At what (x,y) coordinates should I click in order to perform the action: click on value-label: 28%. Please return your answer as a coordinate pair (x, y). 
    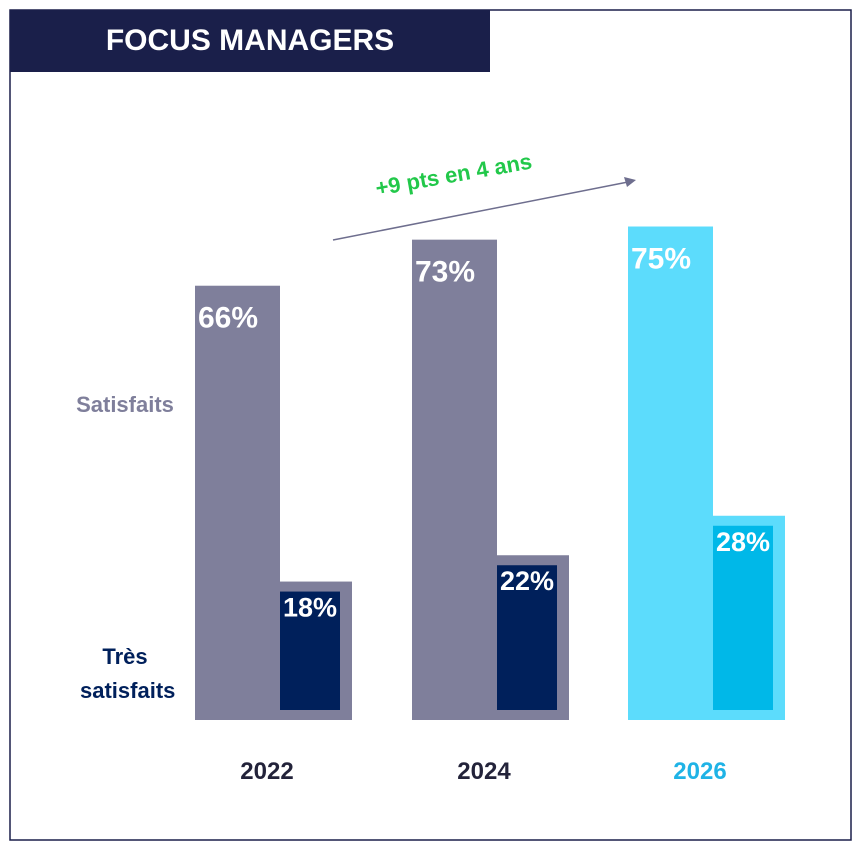
    Looking at the image, I should click on (743, 542).